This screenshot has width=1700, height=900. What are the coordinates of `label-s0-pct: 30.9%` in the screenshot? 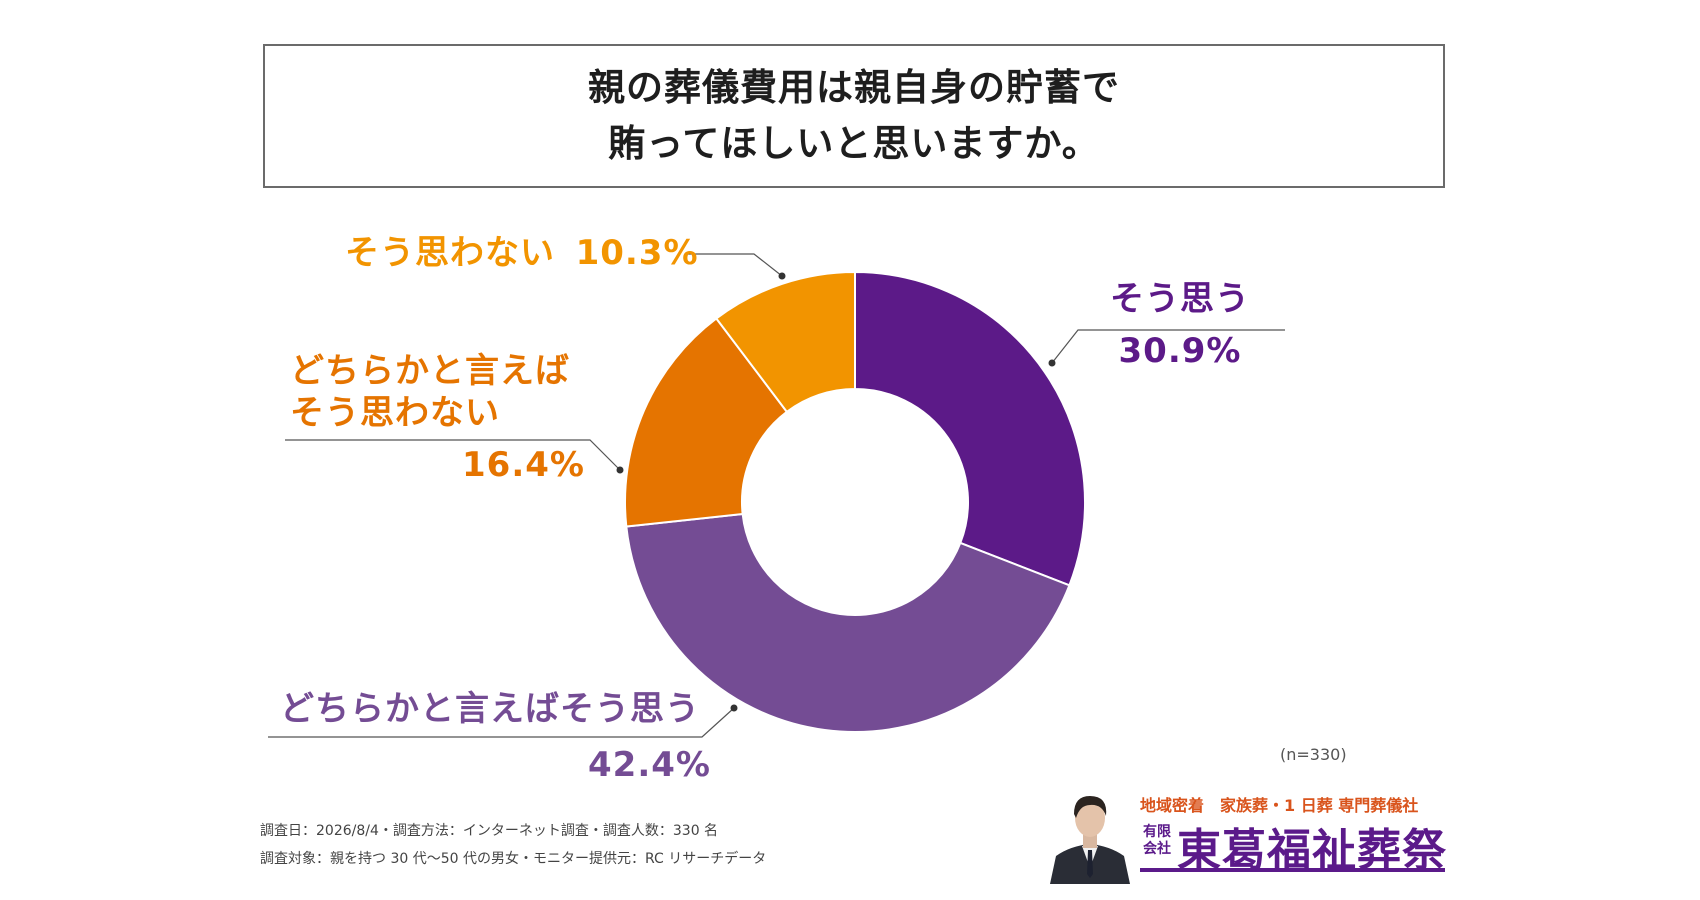 It's located at (1180, 351).